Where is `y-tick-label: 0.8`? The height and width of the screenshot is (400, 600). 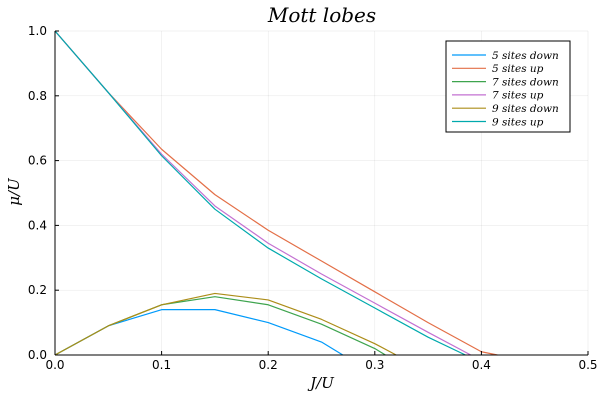 y-tick-label: 0.8 is located at coordinates (37, 96).